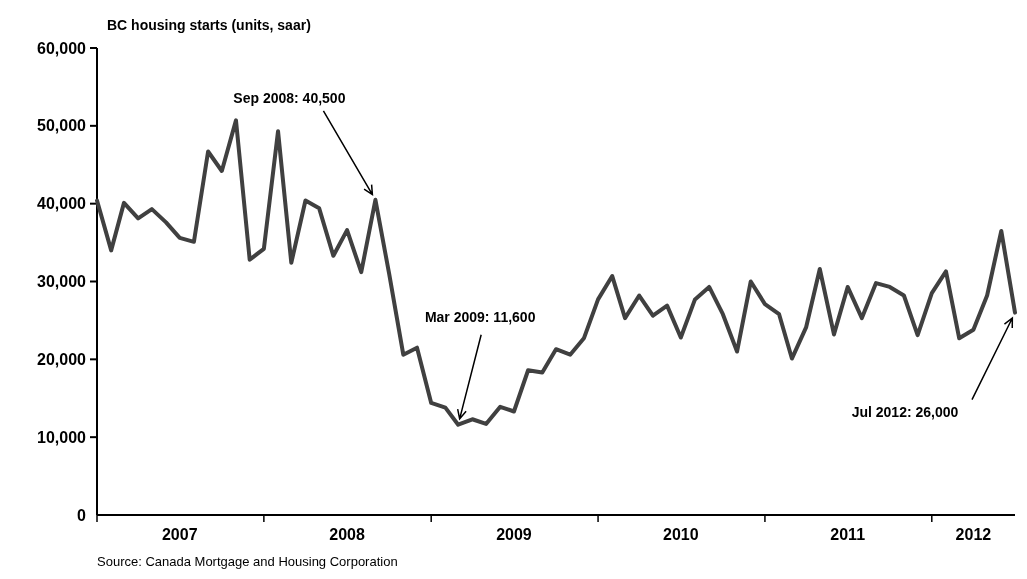 The image size is (1027, 579). Describe the element at coordinates (905, 411) in the screenshot. I see `annotation: Jul 2012: 26,000` at that location.